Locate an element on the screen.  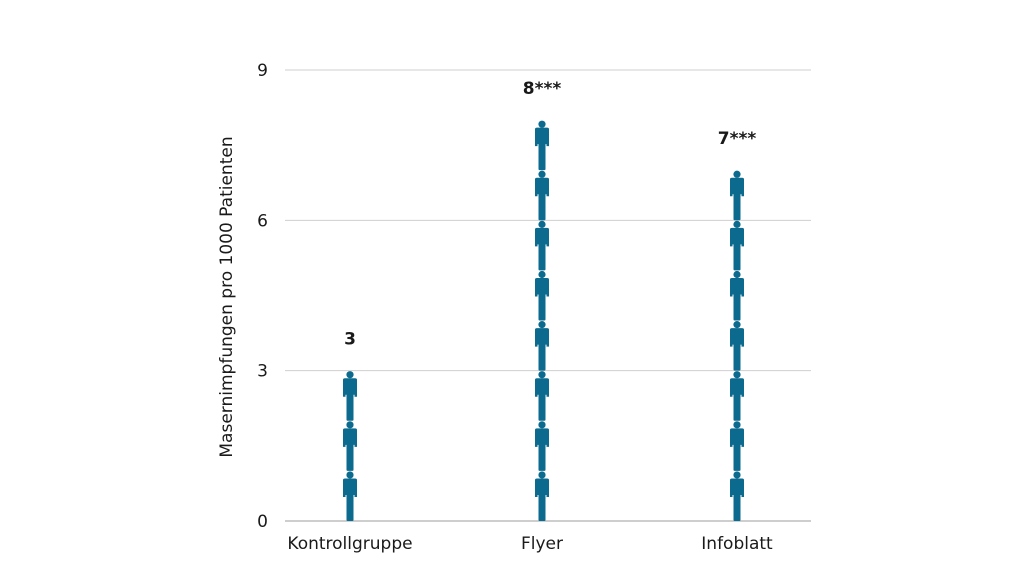
y-axis-title: Masernimpfungen pro 1000 Patienten is located at coordinates (227, 296).